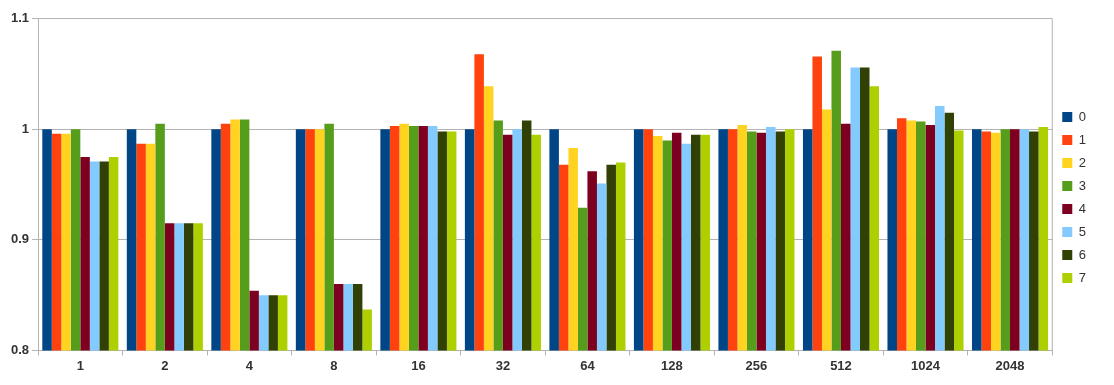 The width and height of the screenshot is (1114, 385). Describe the element at coordinates (418, 365) in the screenshot. I see `x-tick-label: 16` at that location.